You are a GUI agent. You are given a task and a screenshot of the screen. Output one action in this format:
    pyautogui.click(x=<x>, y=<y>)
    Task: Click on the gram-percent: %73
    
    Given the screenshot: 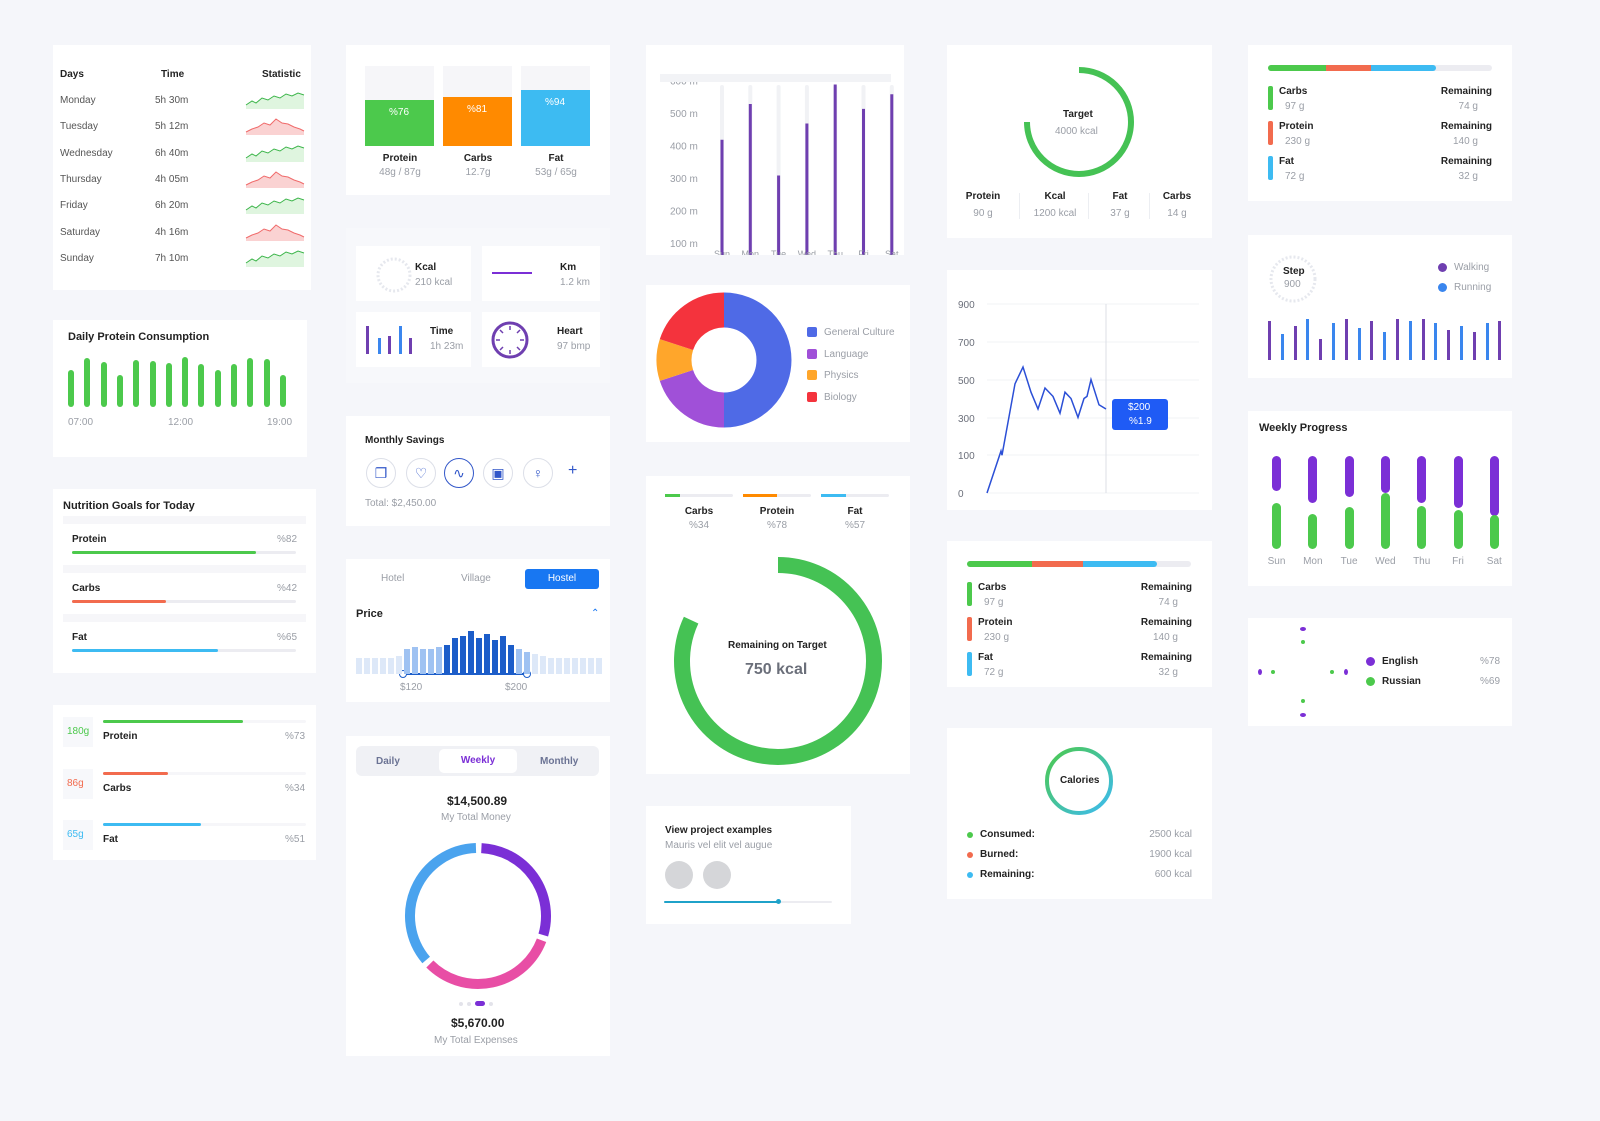 What is the action you would take?
    pyautogui.click(x=295, y=736)
    